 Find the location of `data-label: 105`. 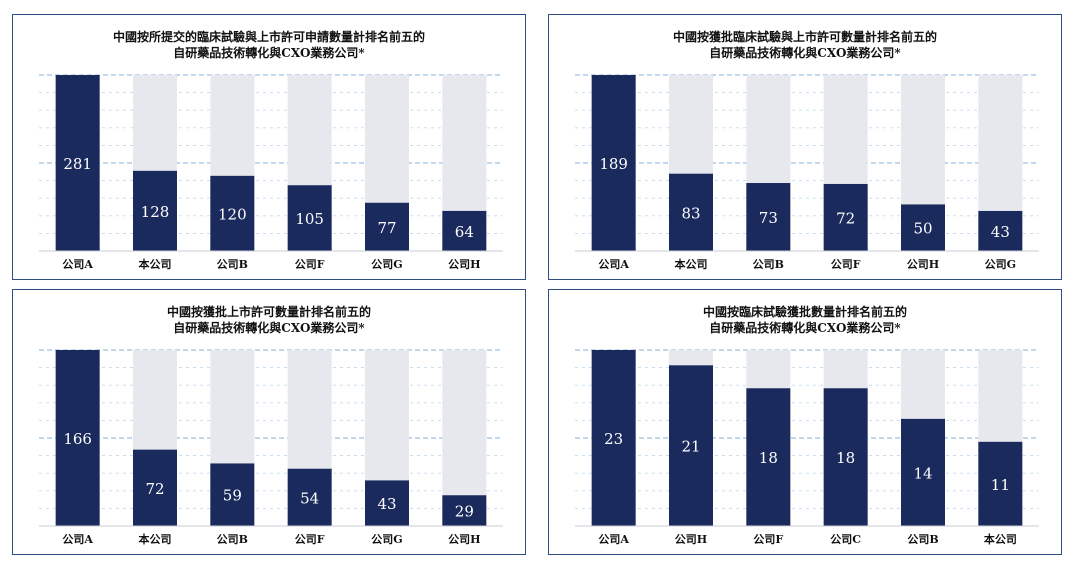

data-label: 105 is located at coordinates (309, 219).